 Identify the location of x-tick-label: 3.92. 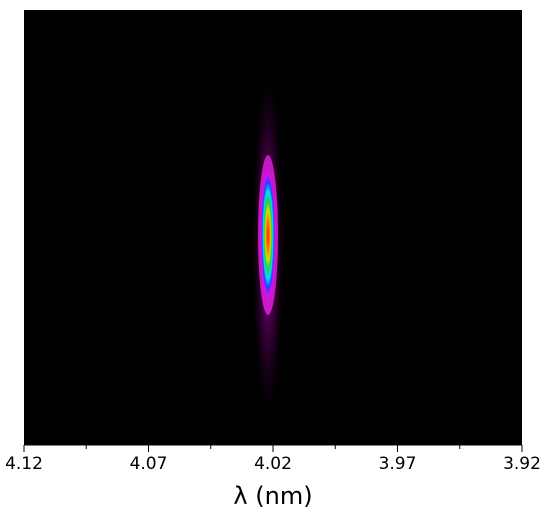
(522, 464).